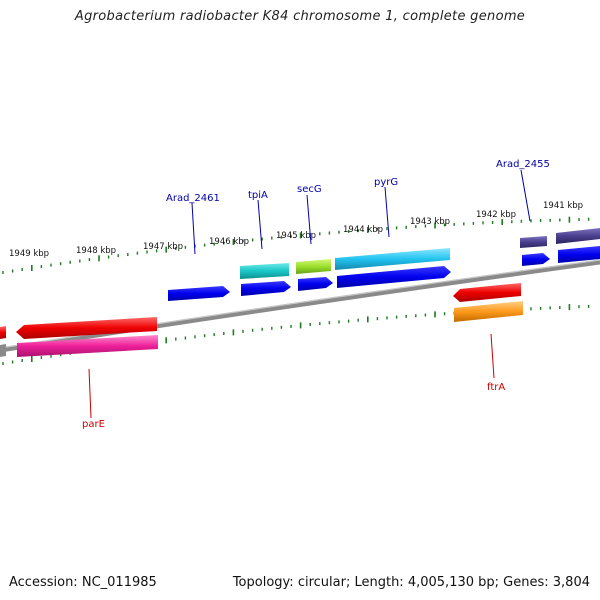 The image size is (600, 600). Describe the element at coordinates (379, 582) in the screenshot. I see `length-label: Length:` at that location.